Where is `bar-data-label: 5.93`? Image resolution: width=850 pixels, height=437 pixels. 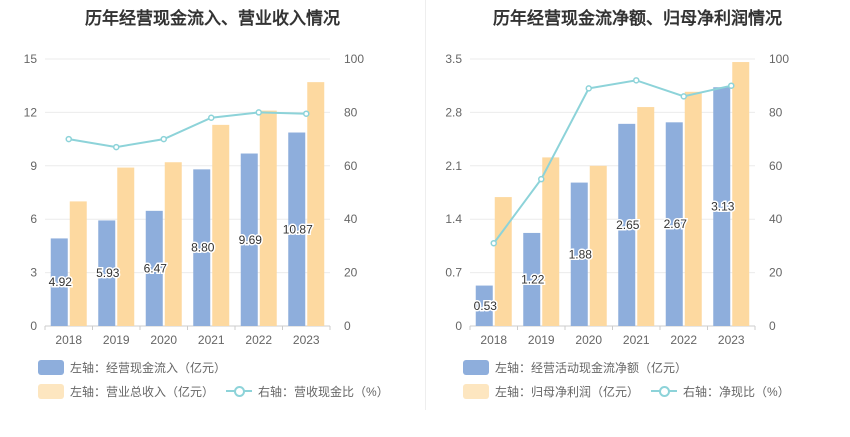
bar-data-label: 5.93 is located at coordinates (108, 273).